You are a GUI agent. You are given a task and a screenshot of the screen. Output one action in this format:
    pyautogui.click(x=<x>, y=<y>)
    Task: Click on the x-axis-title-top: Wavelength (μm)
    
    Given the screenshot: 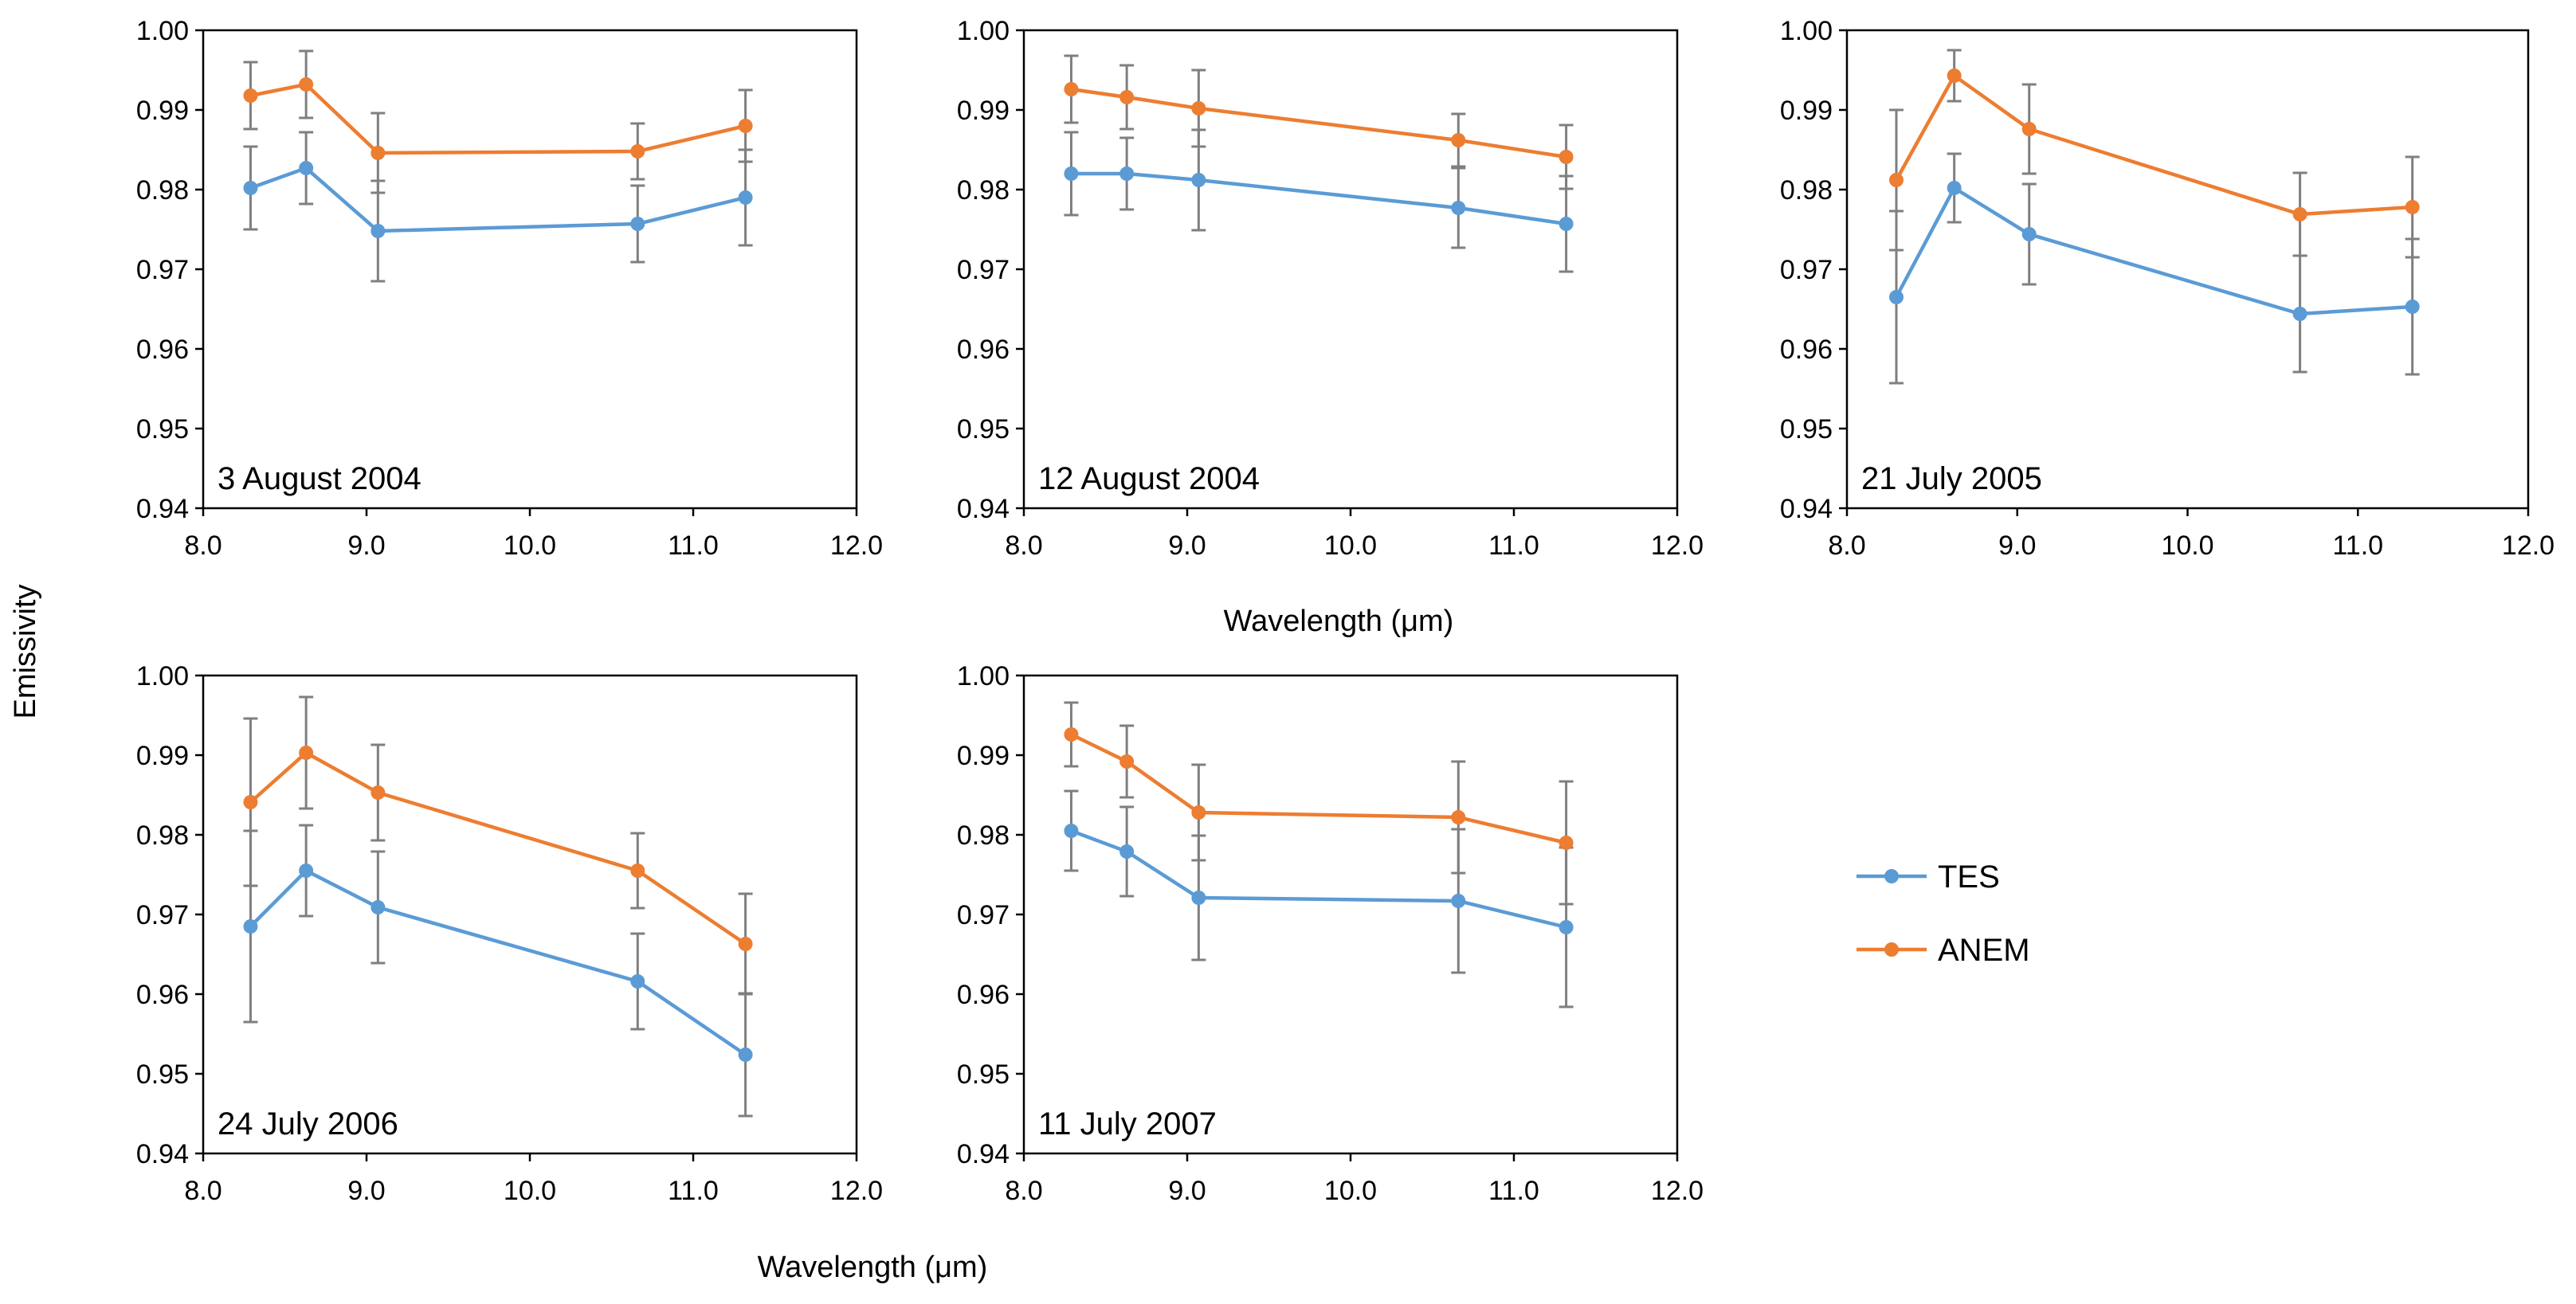 What is the action you would take?
    pyautogui.click(x=1339, y=621)
    